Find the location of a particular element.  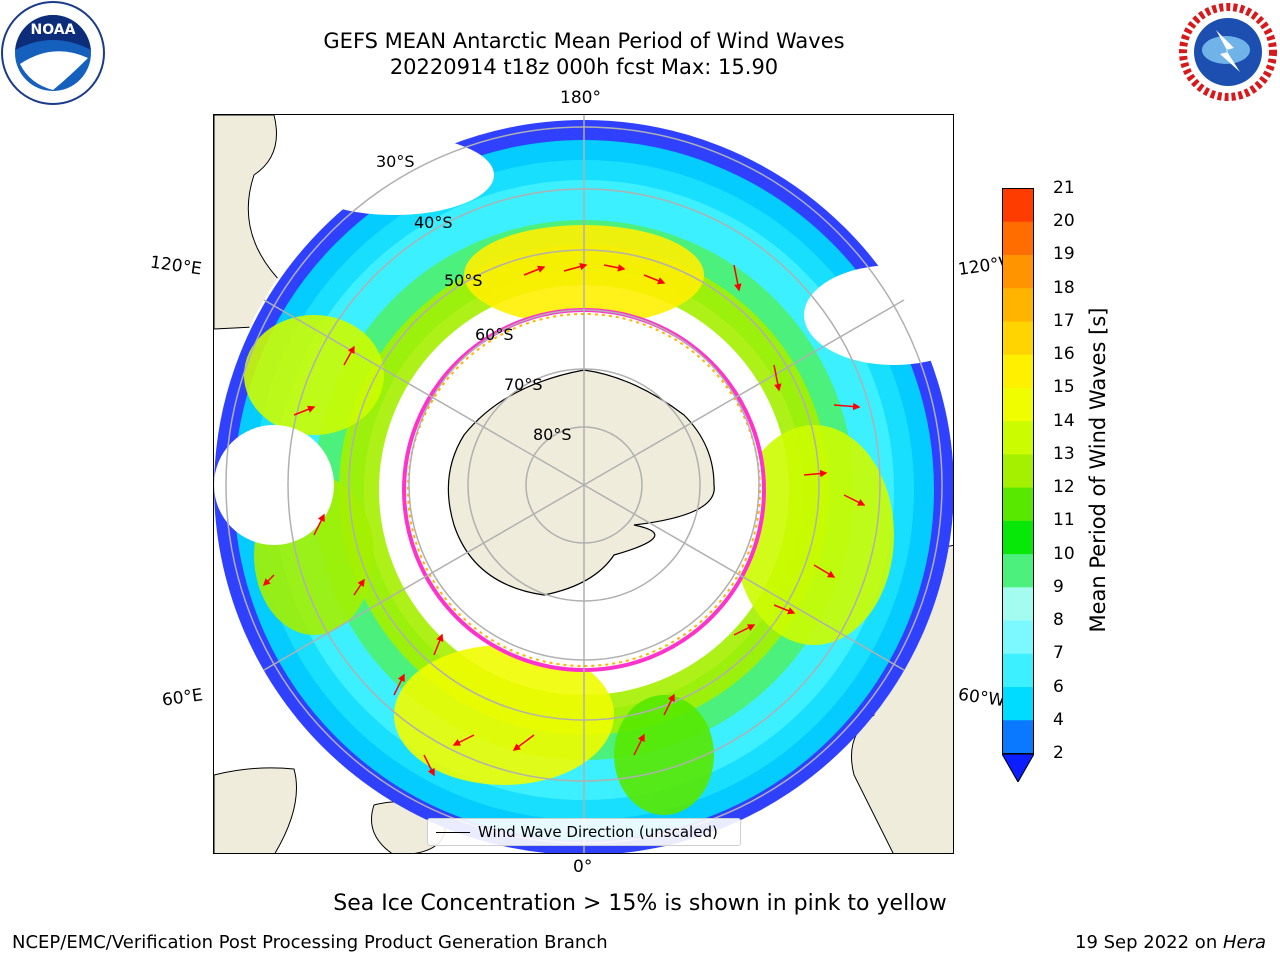

legend-label: Wind Wave Direction (unscaled) is located at coordinates (598, 832).